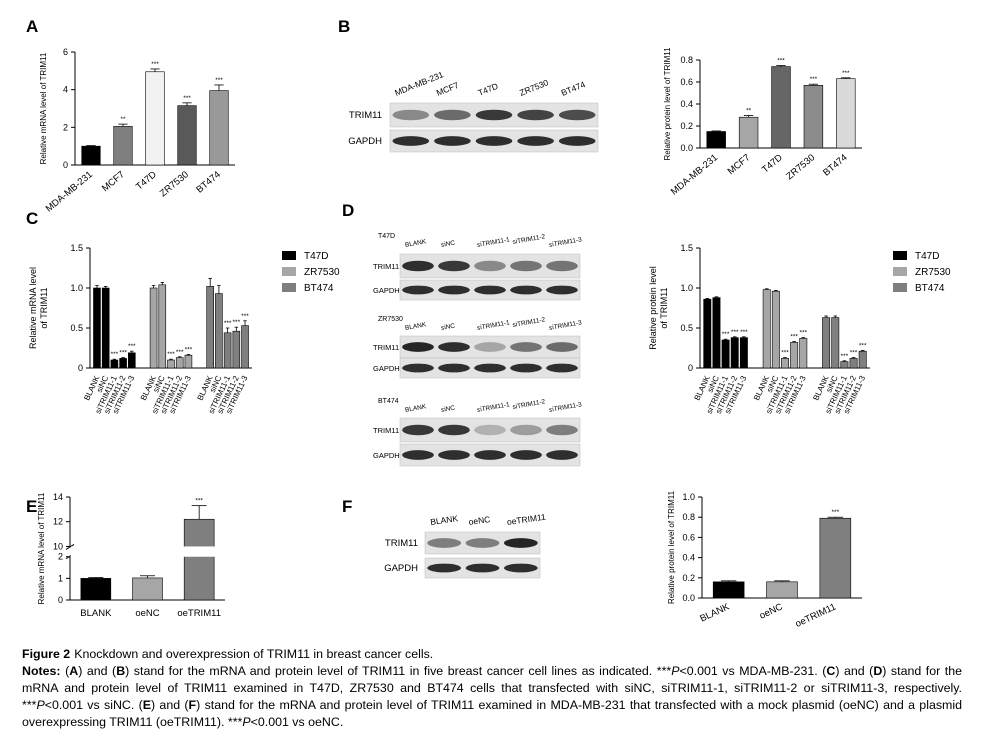 The image size is (981, 740). I want to click on panel-label: D, so click(348, 210).